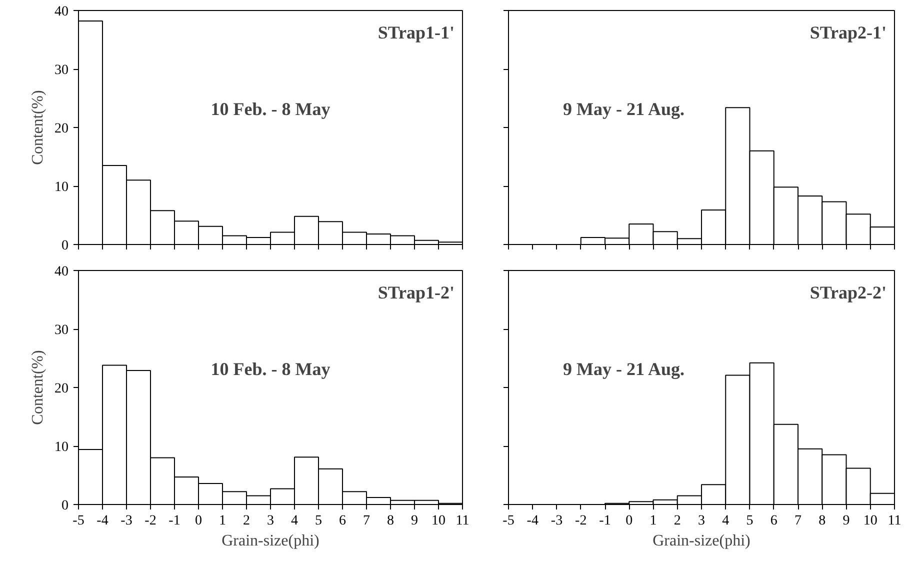  I want to click on text: STrap2-2', so click(848, 292).